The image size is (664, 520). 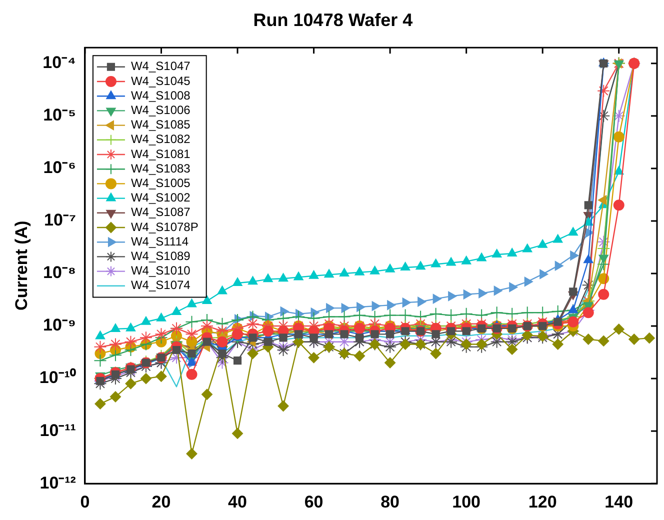 I want to click on legend-label: W4_S1081, so click(x=160, y=153).